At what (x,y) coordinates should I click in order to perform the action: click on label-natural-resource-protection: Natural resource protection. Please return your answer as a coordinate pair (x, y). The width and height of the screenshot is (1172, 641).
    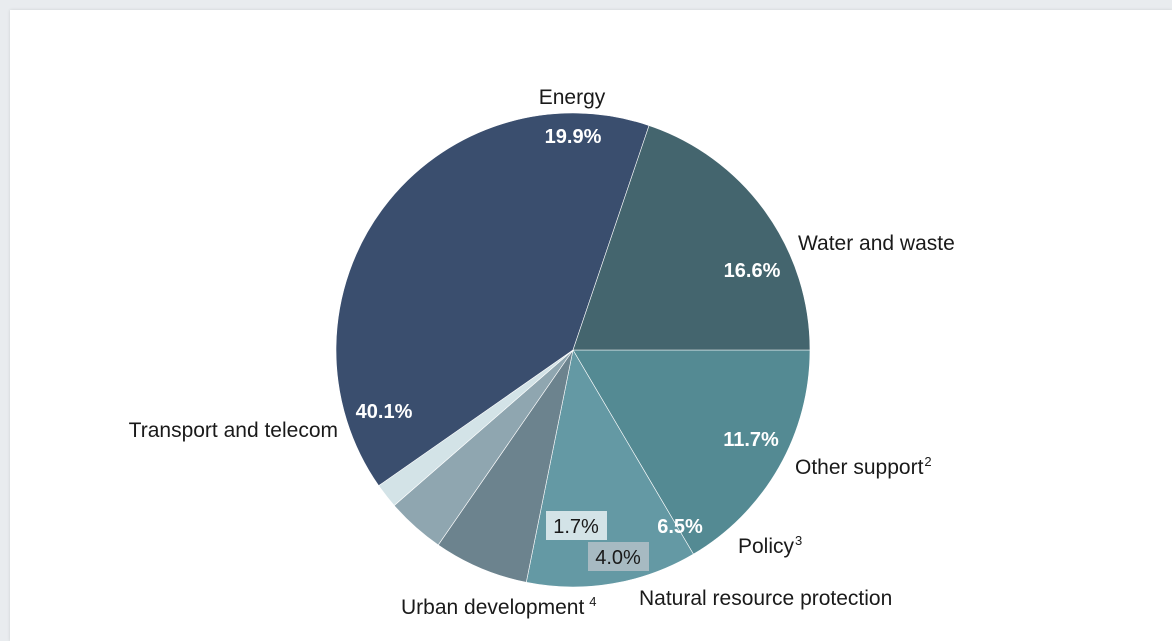
    Looking at the image, I should click on (765, 598).